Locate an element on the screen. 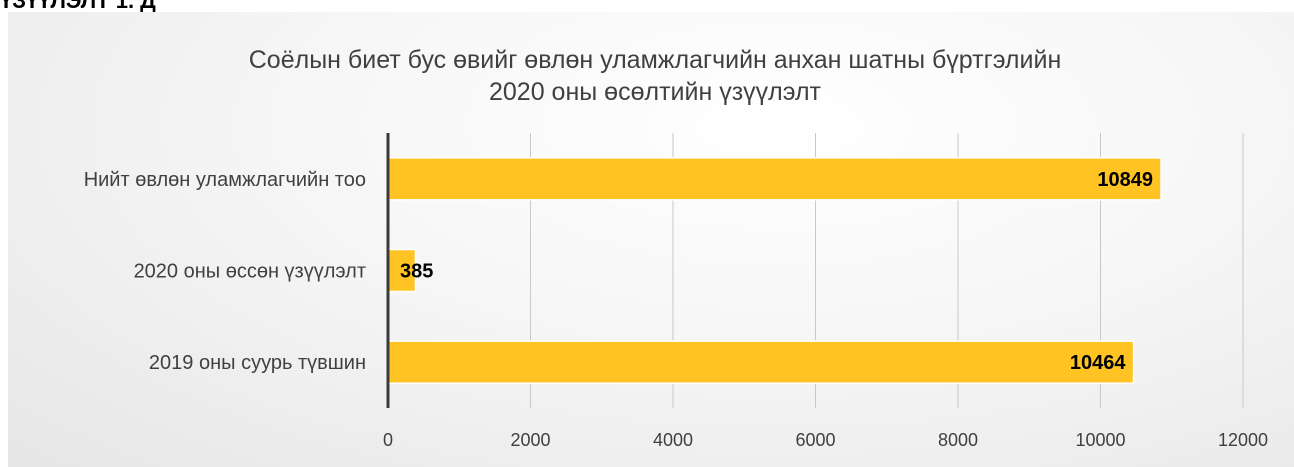  category-label: 2020 оны өссөн үзүүлэлт is located at coordinates (250, 272).